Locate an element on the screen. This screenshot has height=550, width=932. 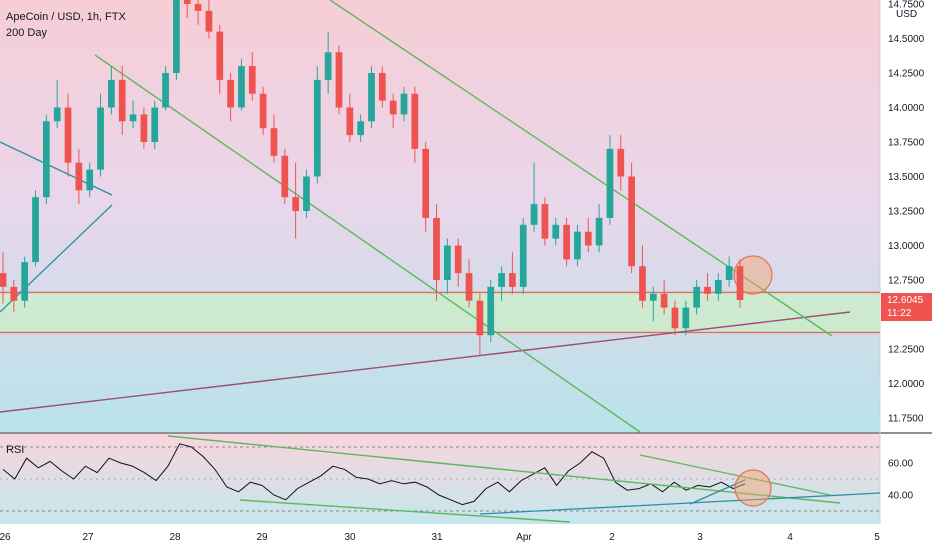
time-tick-label: Apr is located at coordinates (524, 537).